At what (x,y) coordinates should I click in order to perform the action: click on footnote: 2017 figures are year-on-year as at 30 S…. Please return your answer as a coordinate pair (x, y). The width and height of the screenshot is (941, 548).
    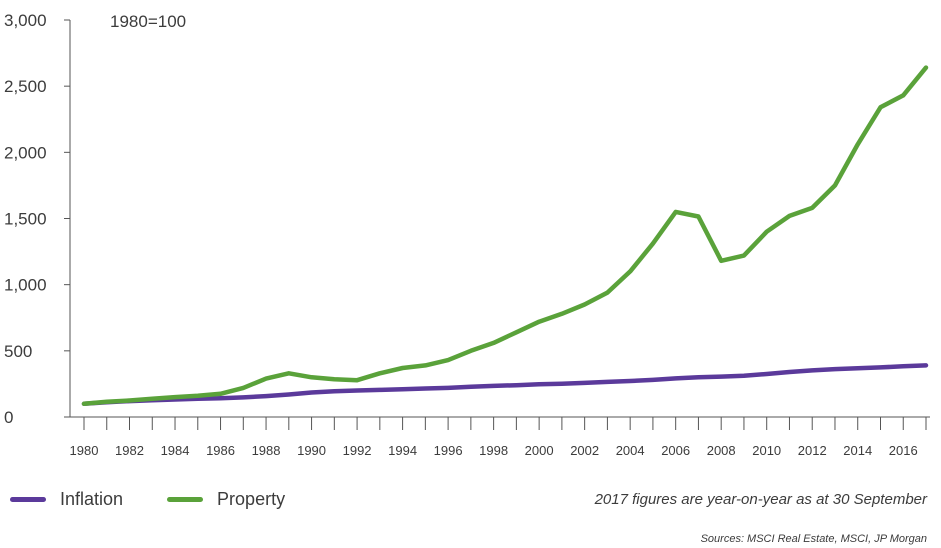
    Looking at the image, I should click on (760, 499).